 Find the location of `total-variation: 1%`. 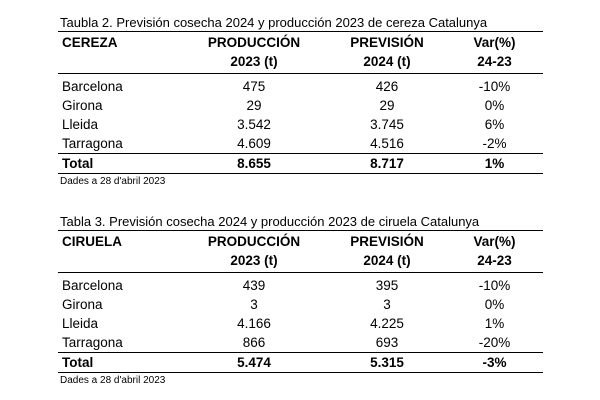

total-variation: 1% is located at coordinates (494, 163).